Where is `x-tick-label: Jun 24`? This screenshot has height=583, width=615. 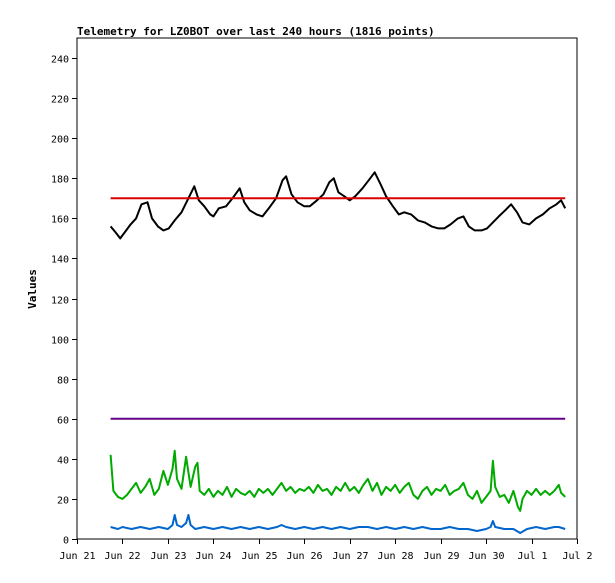 x-tick-label: Jun 24 is located at coordinates (213, 556).